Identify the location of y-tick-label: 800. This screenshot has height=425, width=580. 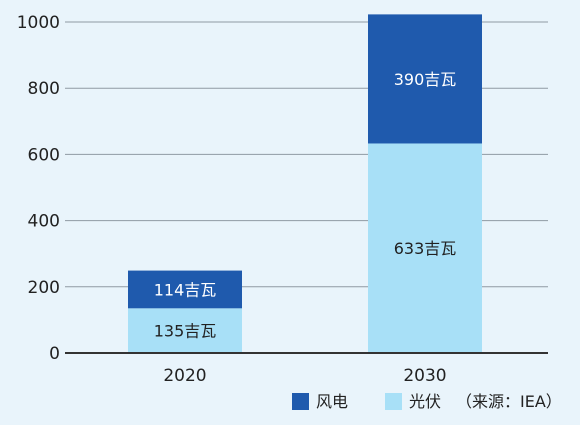
(44, 89).